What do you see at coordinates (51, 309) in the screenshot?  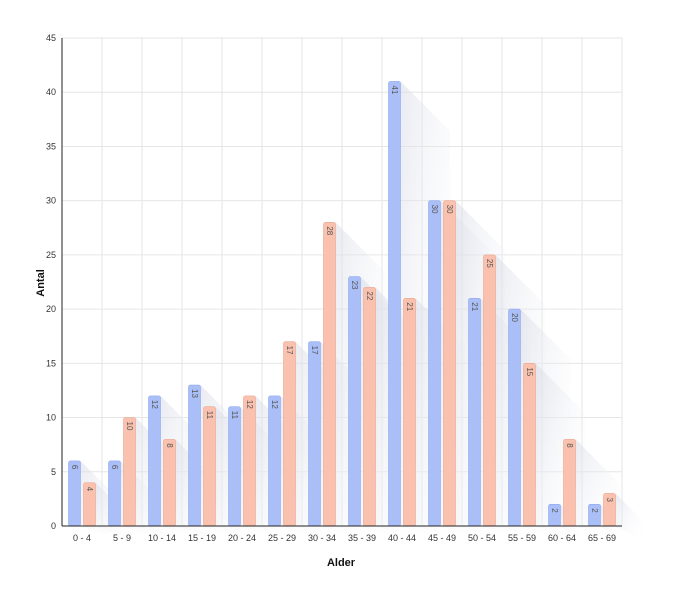 I see `y-tick-label: 20` at bounding box center [51, 309].